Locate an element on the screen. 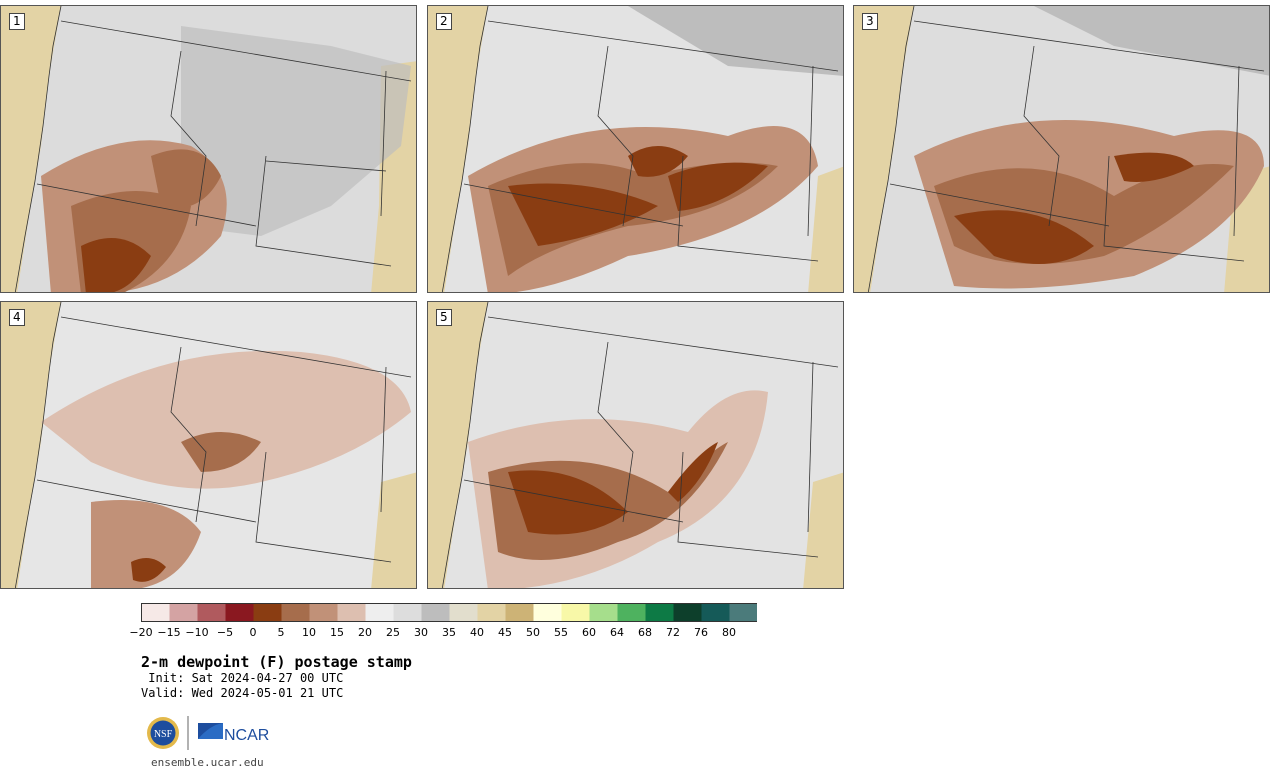  colorbar-tick-label: 30 is located at coordinates (421, 632).